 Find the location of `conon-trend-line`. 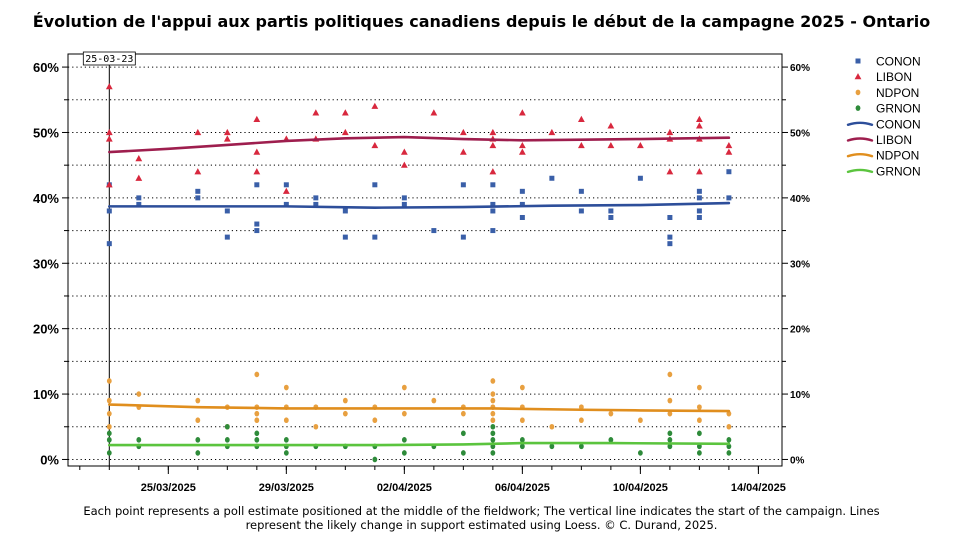

conon-trend-line is located at coordinates (419, 205).